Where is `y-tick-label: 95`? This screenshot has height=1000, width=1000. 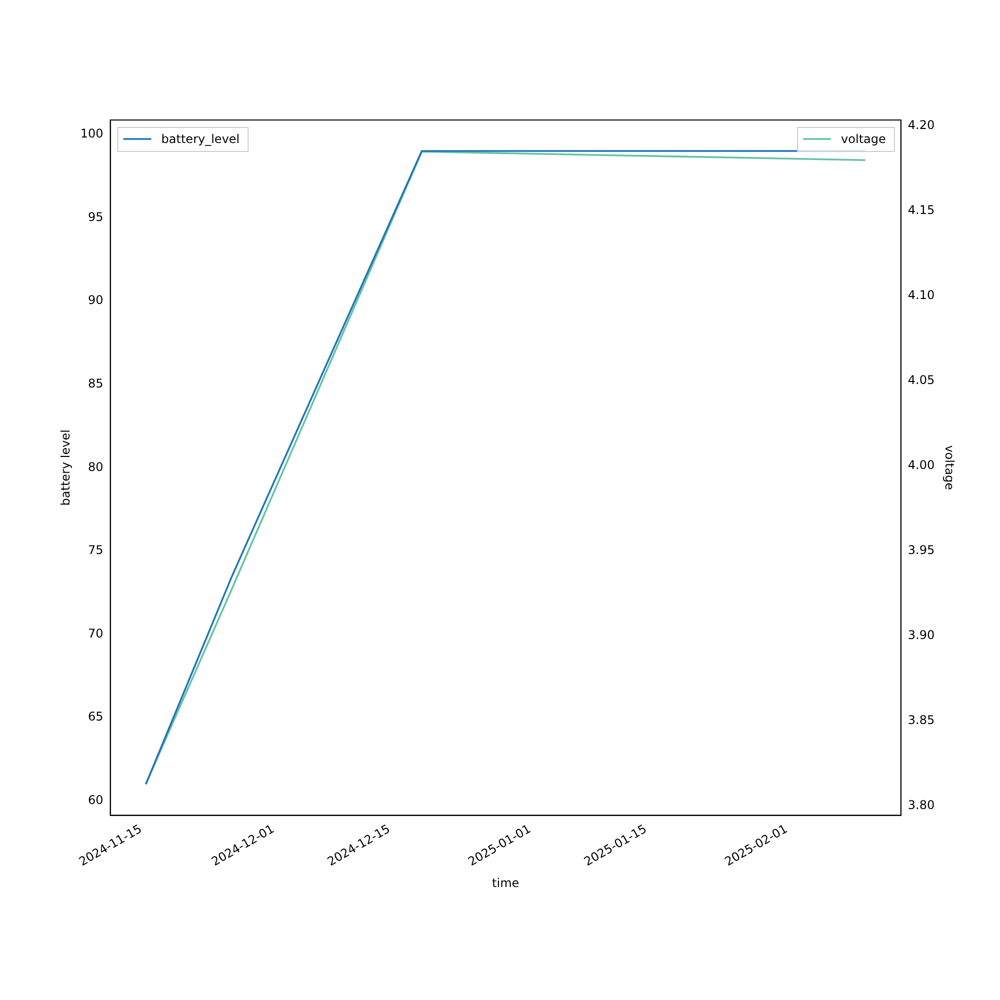
y-tick-label: 95 is located at coordinates (96, 217).